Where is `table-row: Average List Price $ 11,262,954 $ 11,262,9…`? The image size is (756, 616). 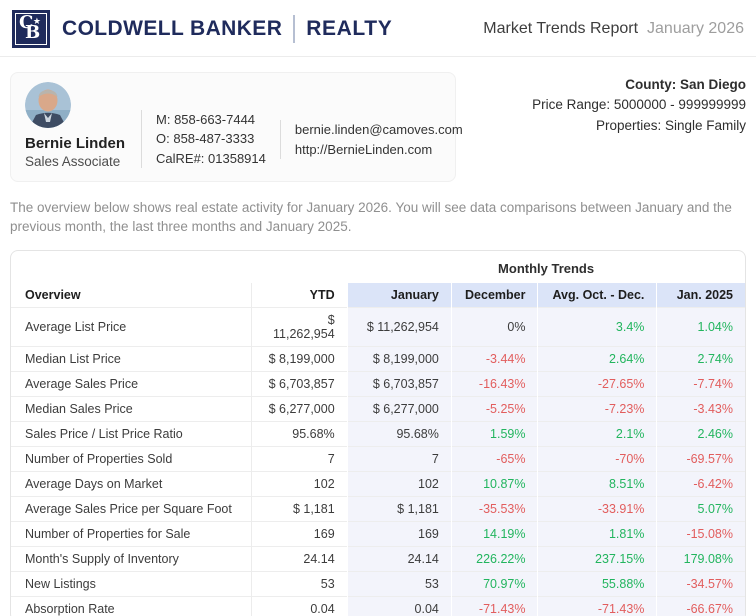
table-row: Average List Price $ 11,262,954 $ 11,262,9… is located at coordinates (378, 326).